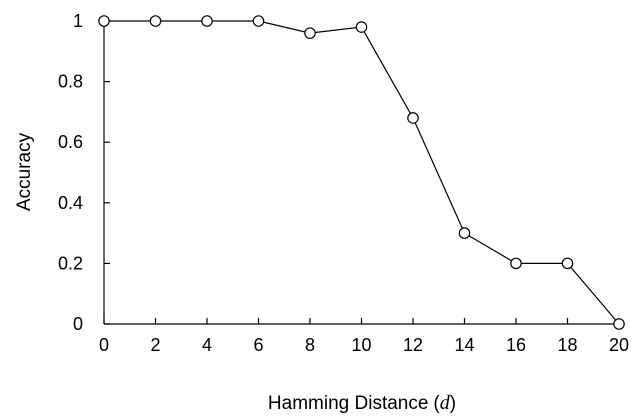 Image resolution: width=632 pixels, height=417 pixels. Describe the element at coordinates (516, 345) in the screenshot. I see `x-tick-label: 16` at that location.